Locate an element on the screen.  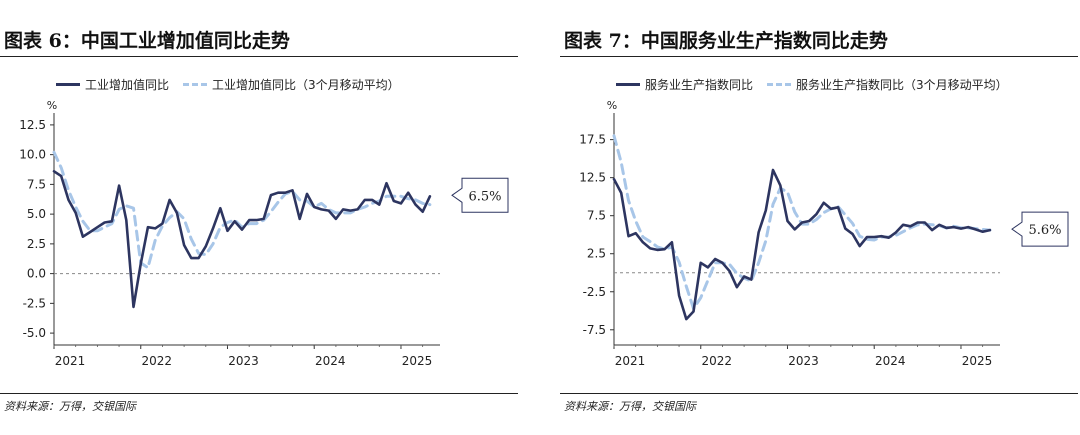
legend-item-dashed: 服务业生产指数同比（3个月移动平均） is located at coordinates (887, 84).